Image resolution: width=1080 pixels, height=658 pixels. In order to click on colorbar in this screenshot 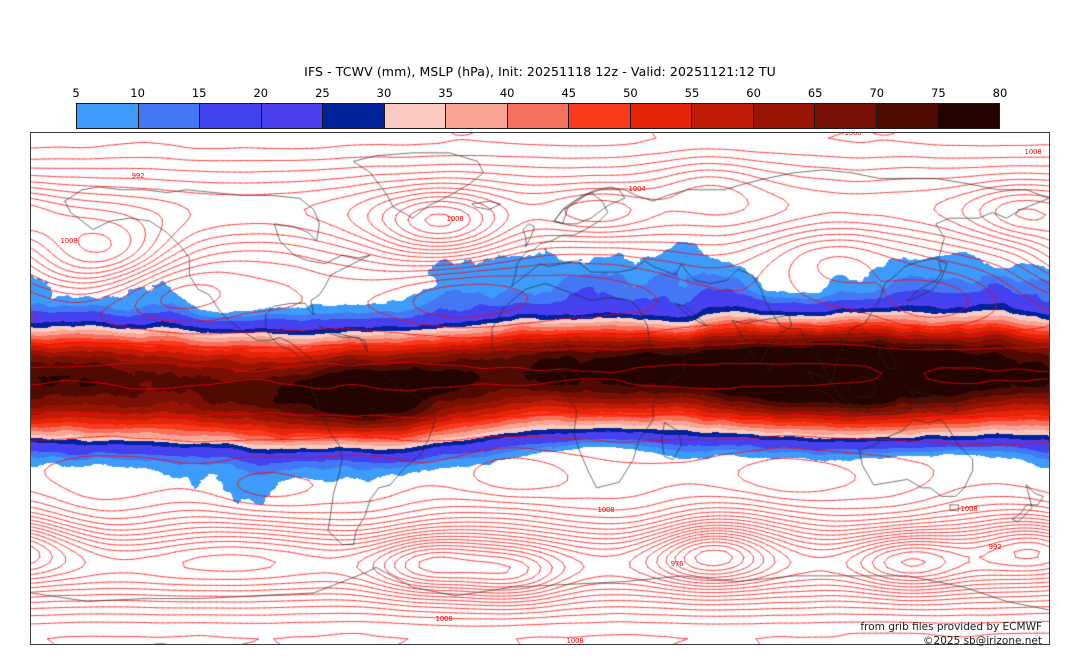, I will do `click(538, 116)`.